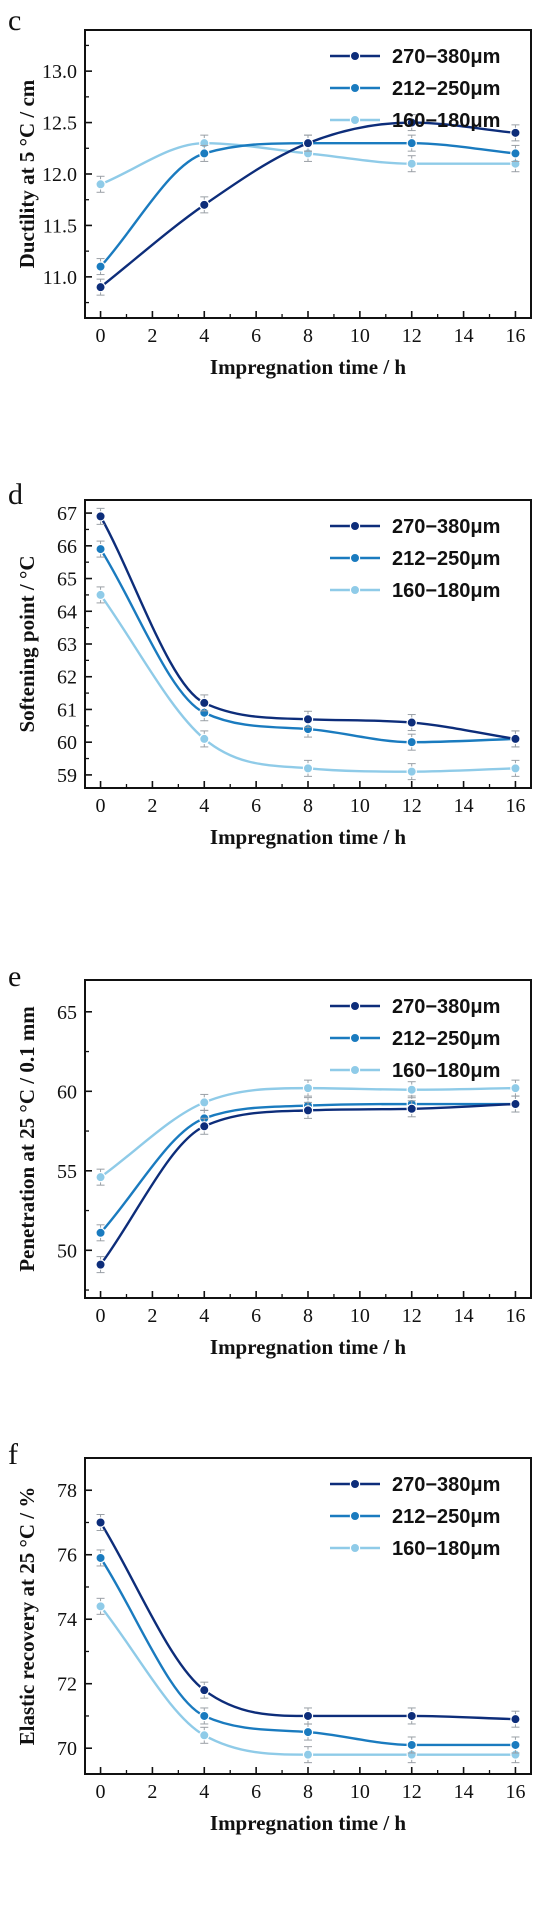 The height and width of the screenshot is (1915, 550). Describe the element at coordinates (59, 72) in the screenshot. I see `y-tick-label: 13.0` at that location.